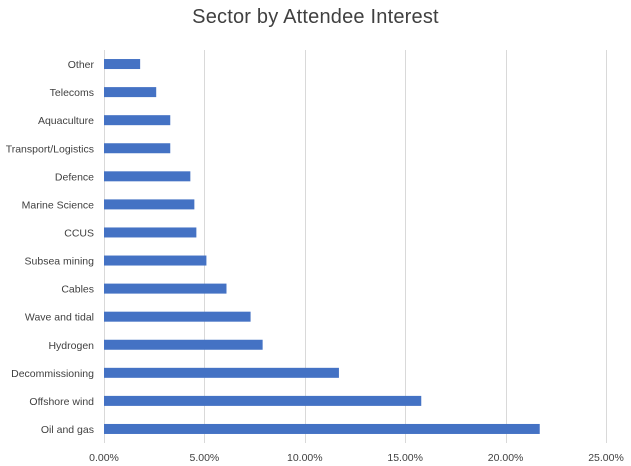  What do you see at coordinates (74, 177) in the screenshot?
I see `category-label: Defence` at bounding box center [74, 177].